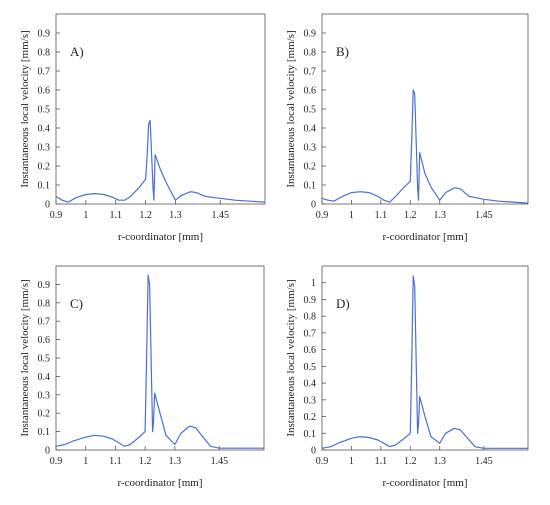 The height and width of the screenshot is (505, 550). Describe the element at coordinates (77, 51) in the screenshot. I see `panel-label: A)` at that location.